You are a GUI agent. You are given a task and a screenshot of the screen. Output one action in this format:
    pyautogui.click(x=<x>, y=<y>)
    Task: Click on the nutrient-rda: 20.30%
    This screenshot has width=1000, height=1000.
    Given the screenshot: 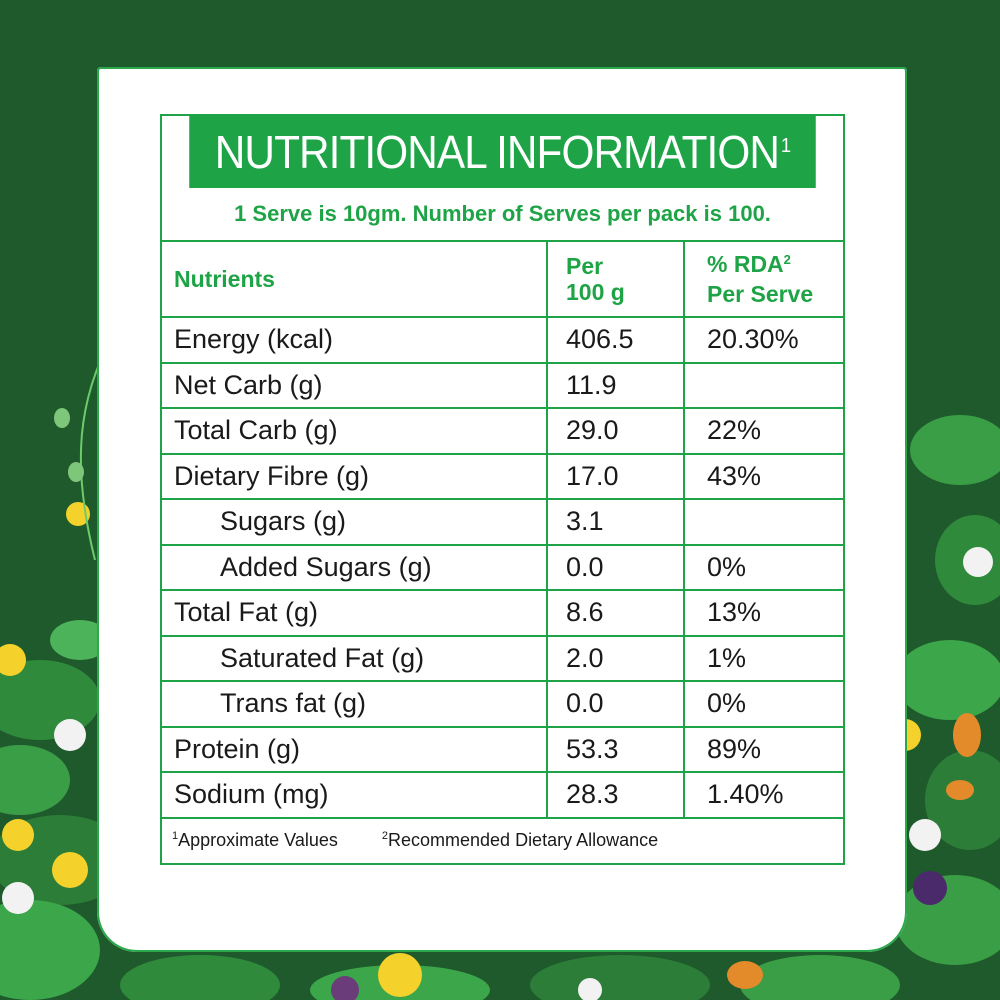 What is the action you would take?
    pyautogui.click(x=753, y=339)
    